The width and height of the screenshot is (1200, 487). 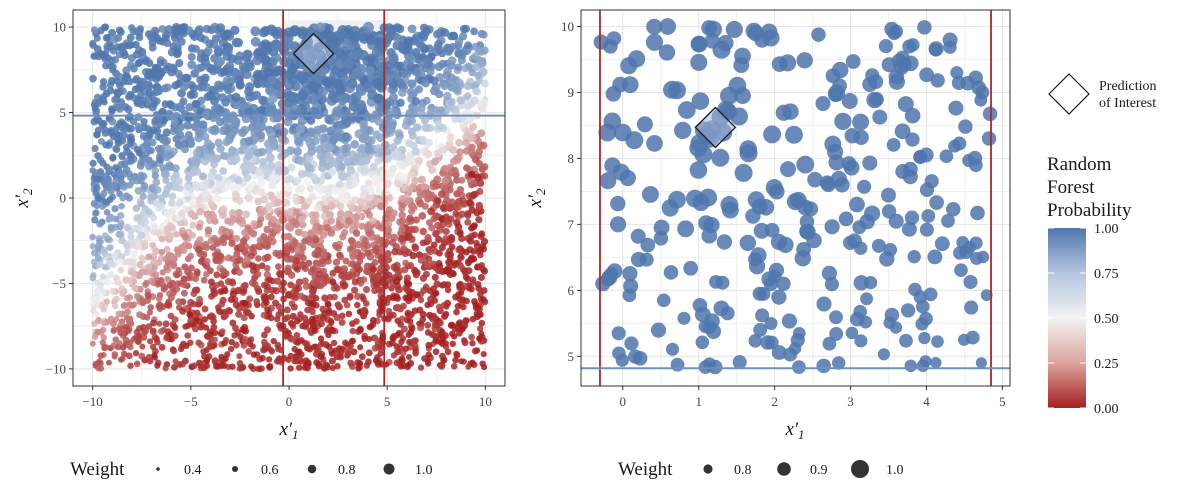 I want to click on size-legend-right: Weight 0.8 0.9 1.0, so click(x=761, y=469).